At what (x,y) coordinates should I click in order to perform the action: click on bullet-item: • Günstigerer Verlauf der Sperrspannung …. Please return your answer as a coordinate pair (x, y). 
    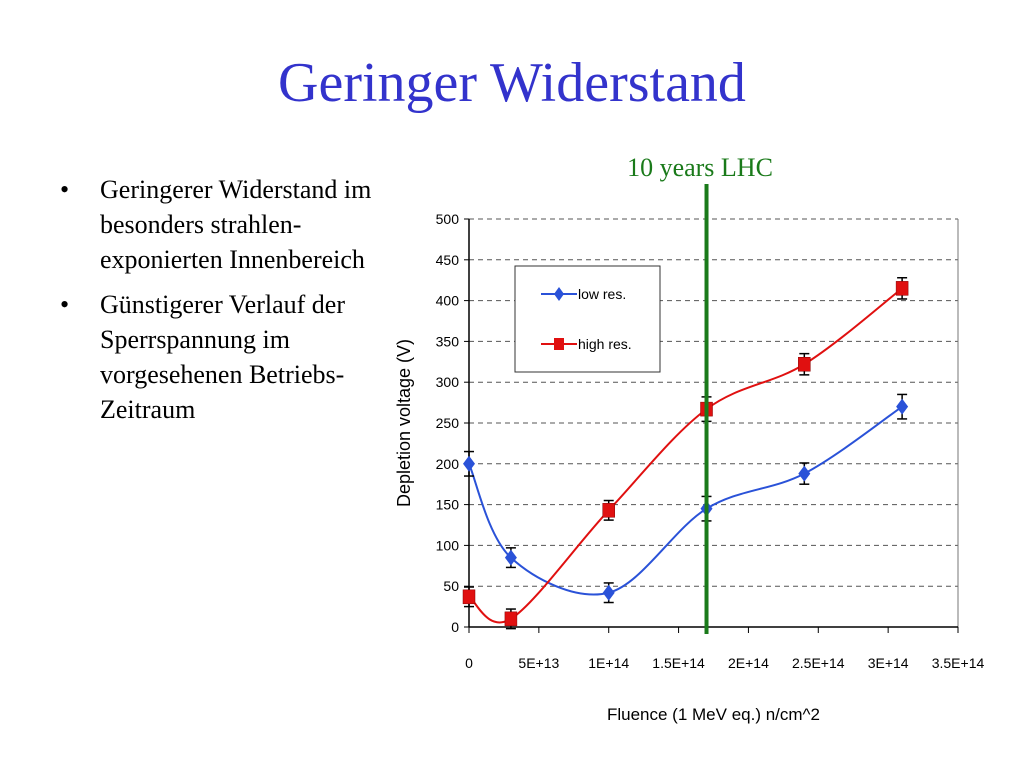
    Looking at the image, I should click on (218, 357).